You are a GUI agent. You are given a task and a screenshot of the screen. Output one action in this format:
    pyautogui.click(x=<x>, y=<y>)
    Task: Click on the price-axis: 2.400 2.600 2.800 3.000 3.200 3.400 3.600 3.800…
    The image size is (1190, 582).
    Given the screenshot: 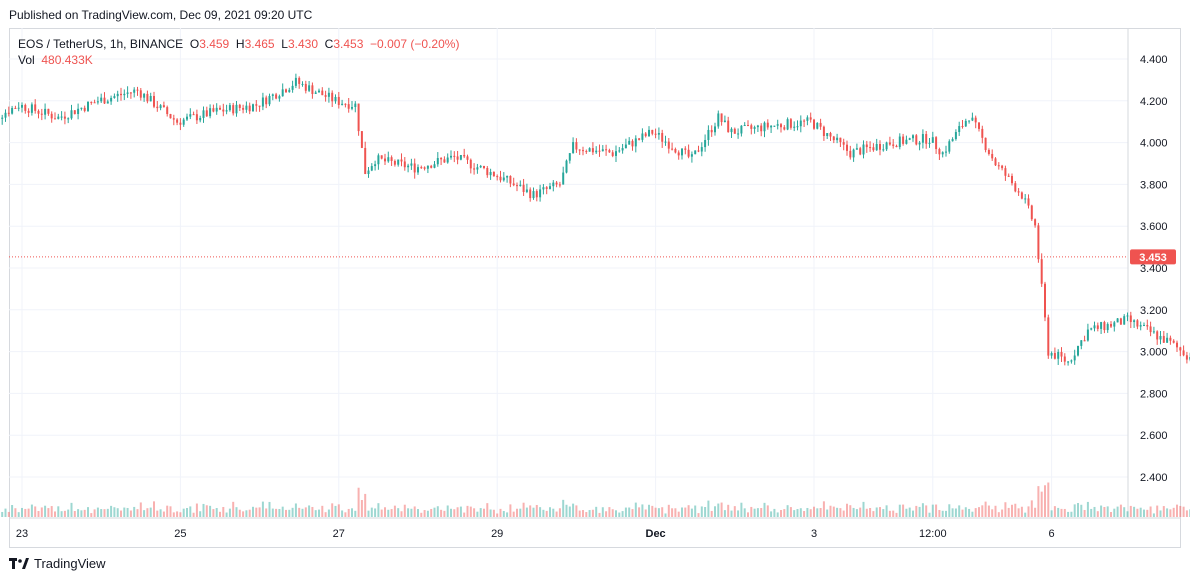 What is the action you would take?
    pyautogui.click(x=1154, y=269)
    